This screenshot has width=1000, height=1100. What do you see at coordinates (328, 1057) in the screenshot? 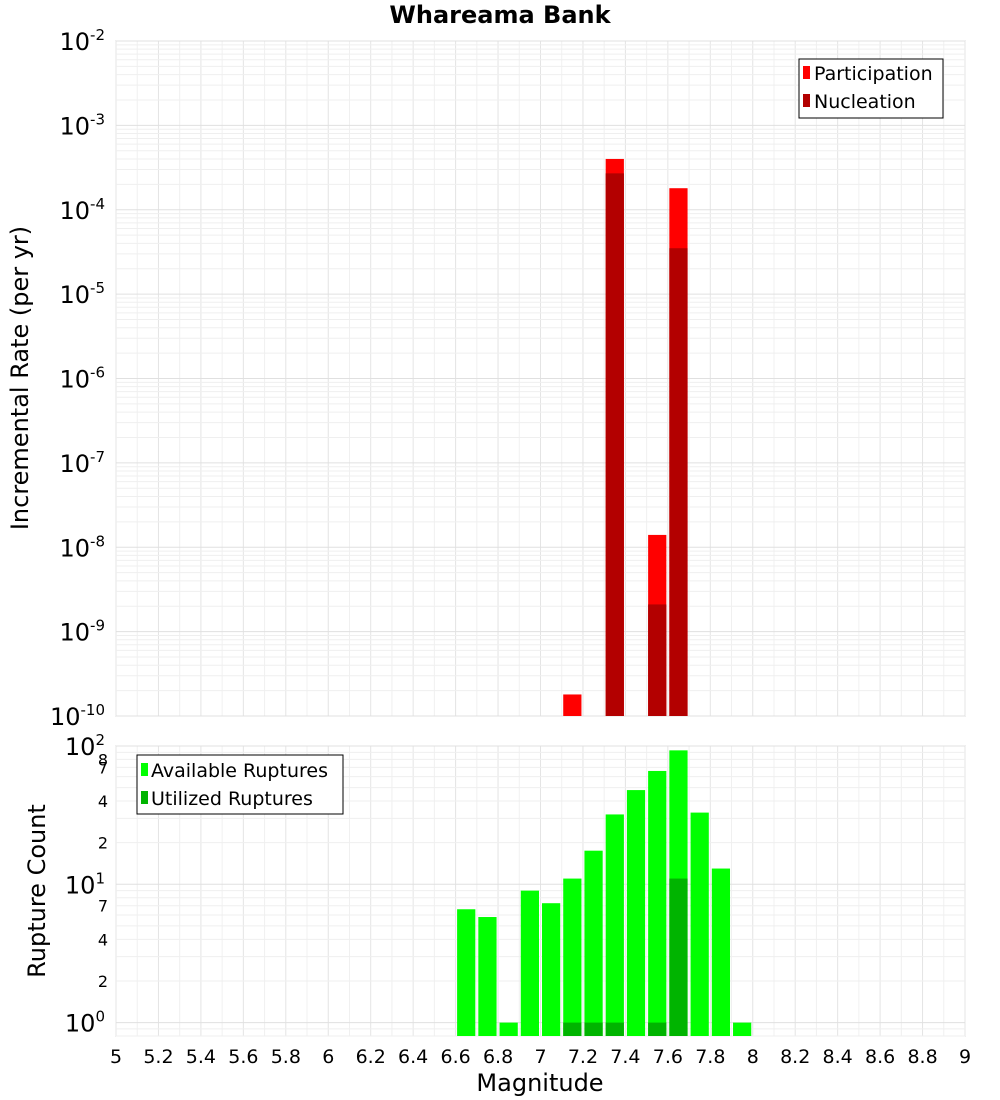
I see `x-tick-label: 6` at bounding box center [328, 1057].